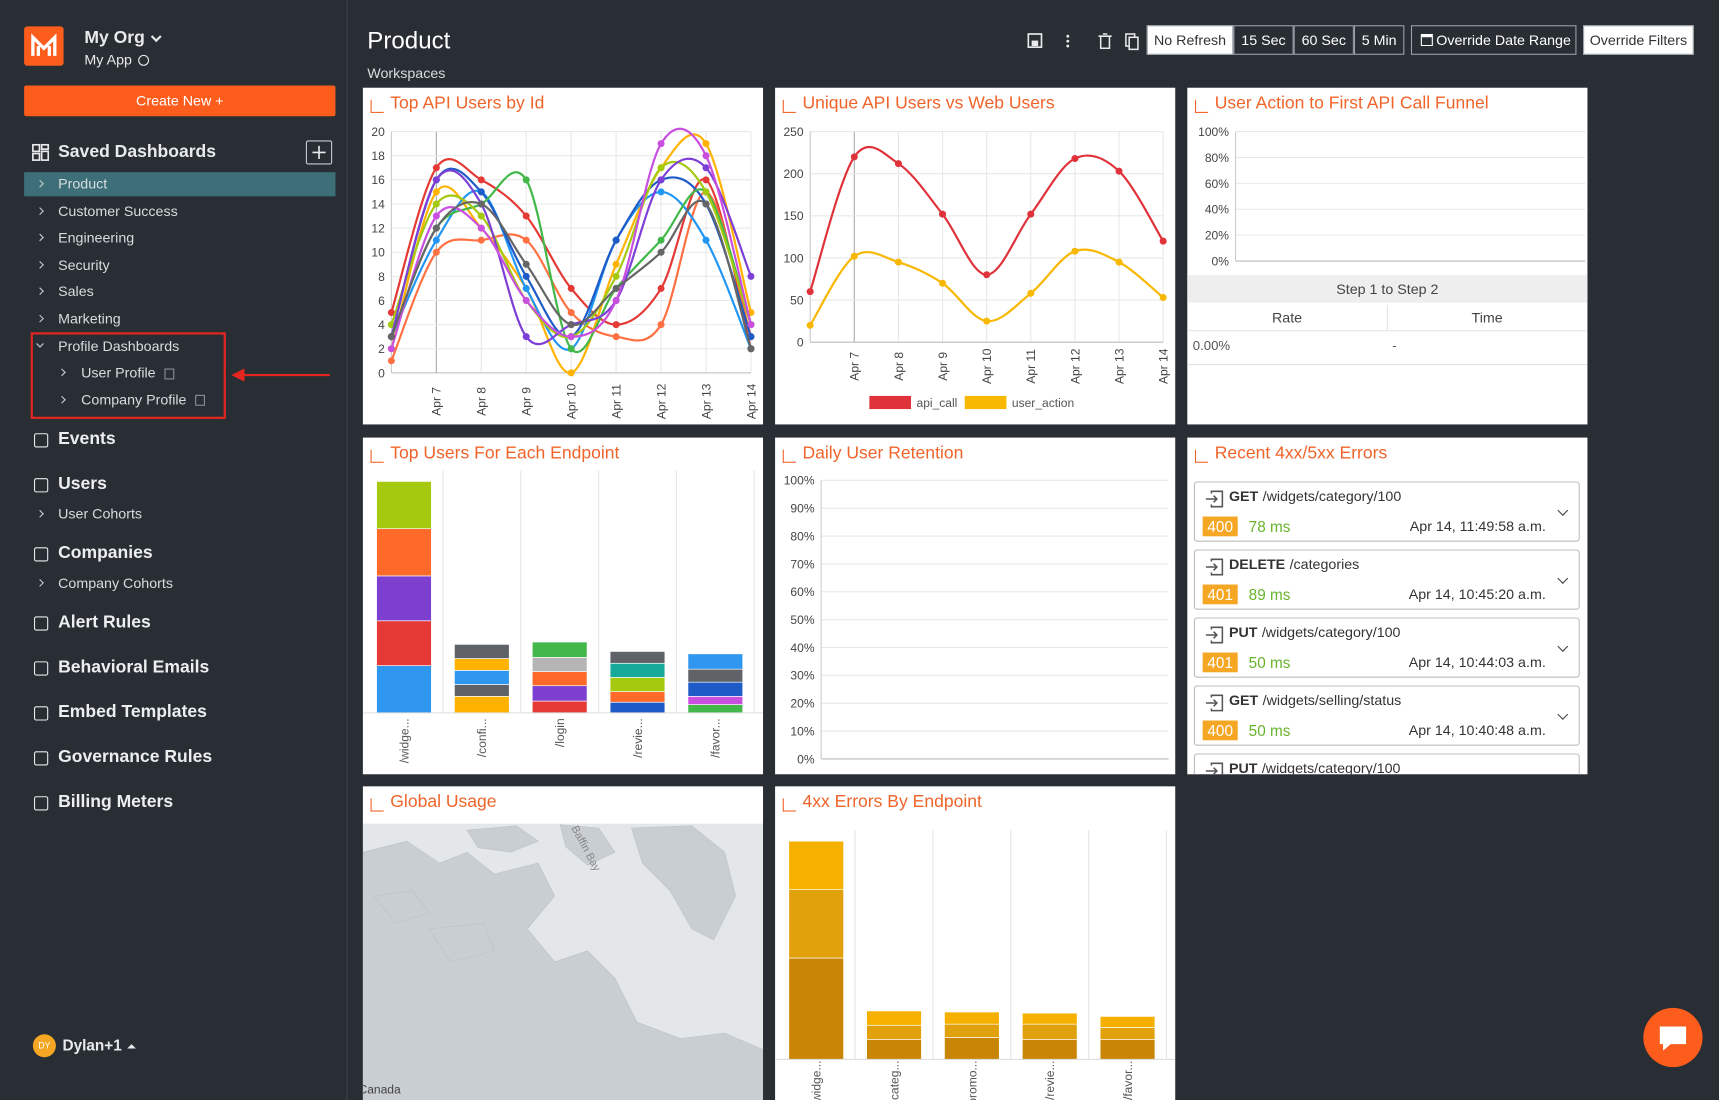 The height and width of the screenshot is (1100, 1719). I want to click on nav-child: User Cohorts, so click(100, 514).